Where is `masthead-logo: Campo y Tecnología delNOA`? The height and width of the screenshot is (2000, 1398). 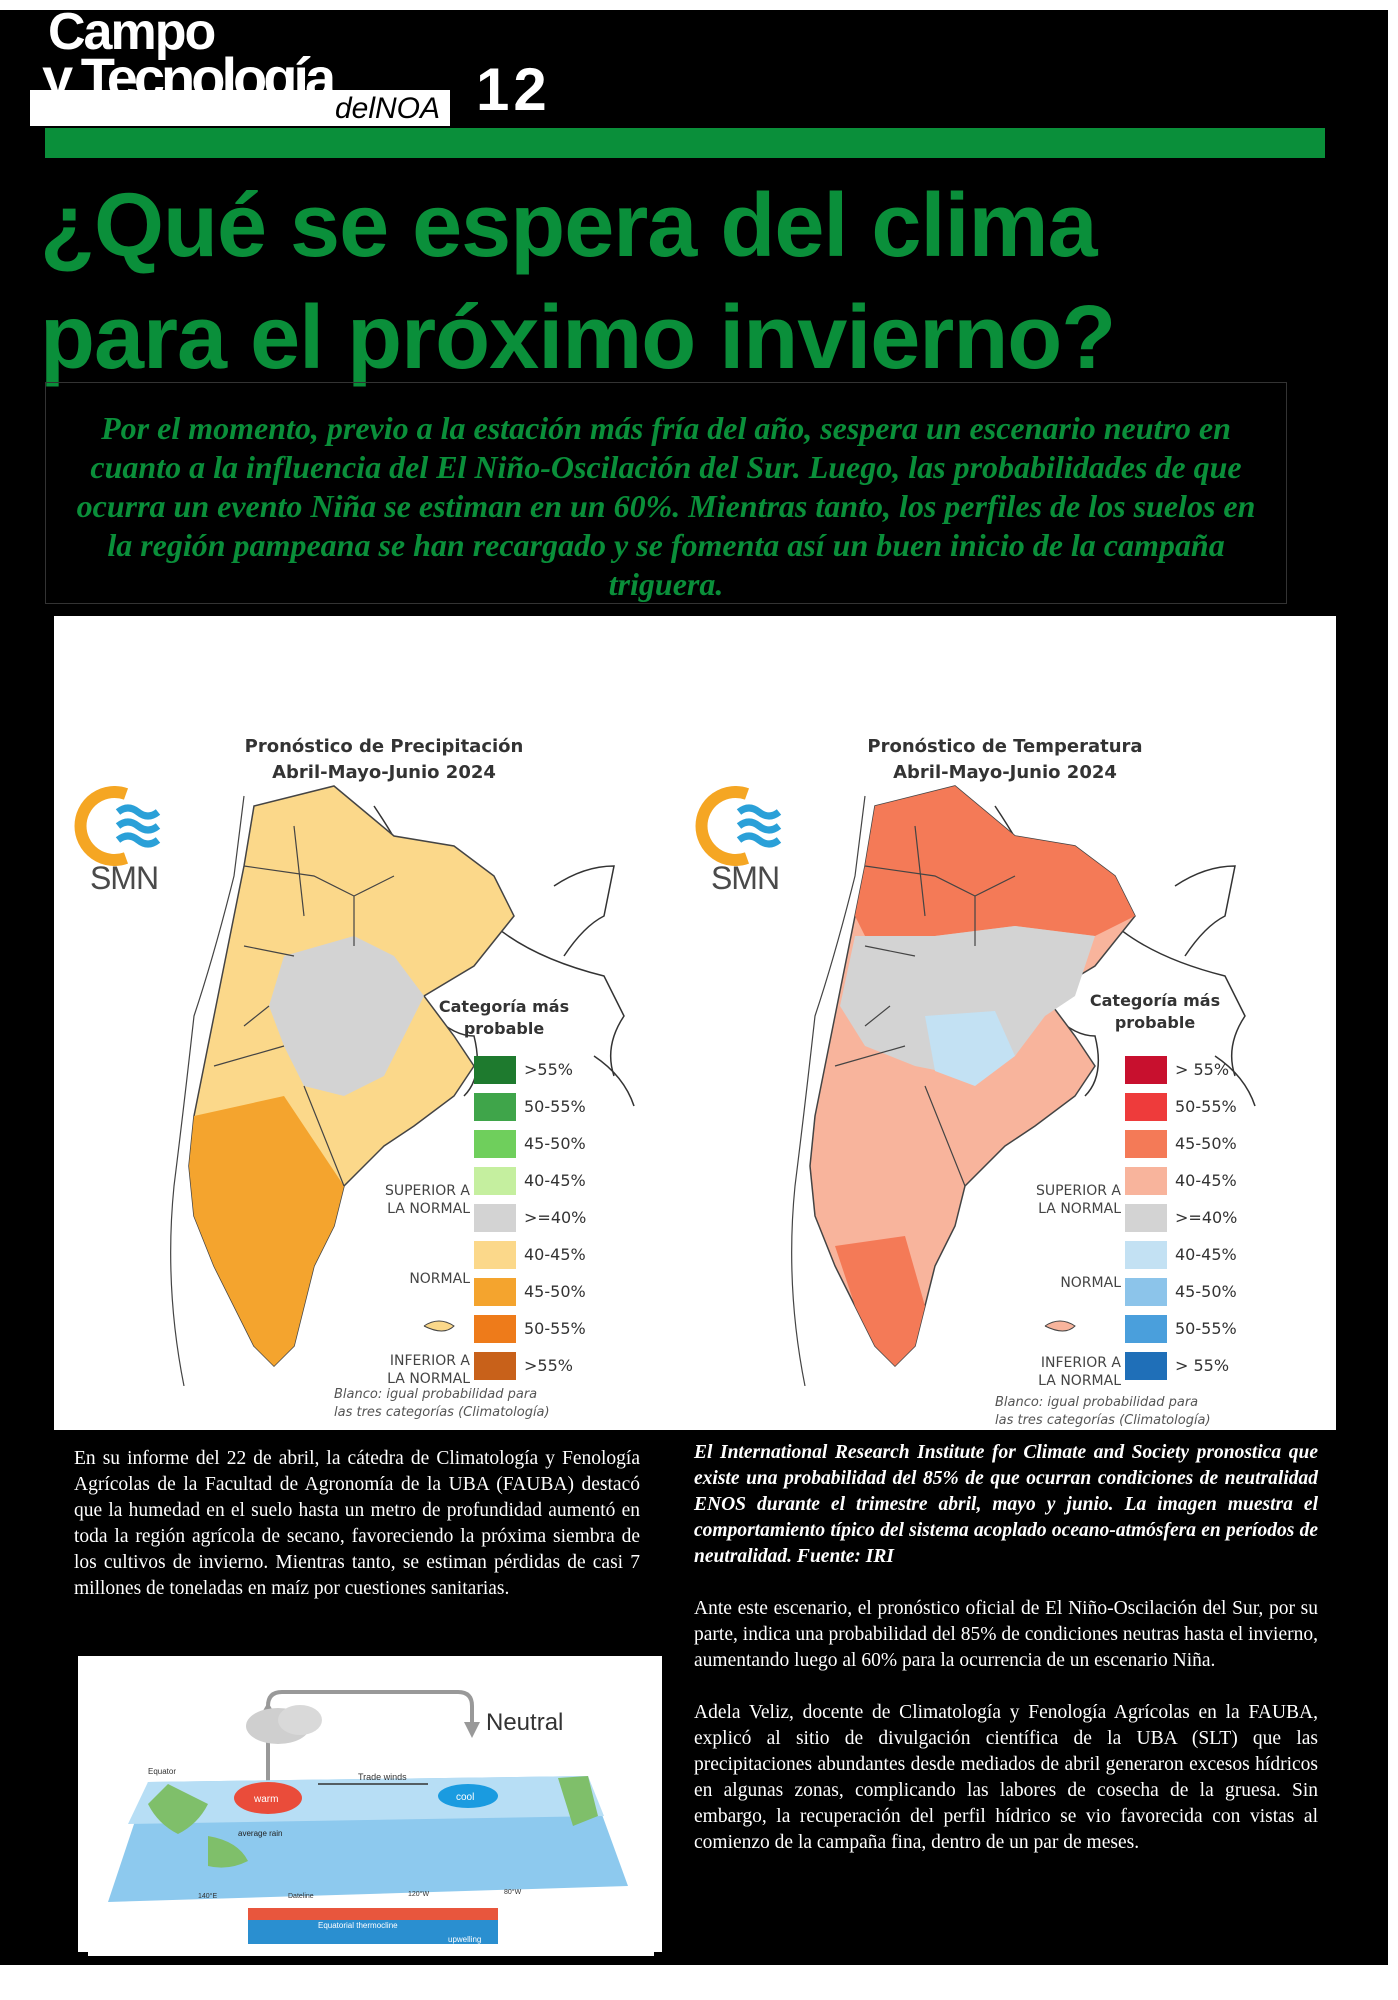
masthead-logo: Campo y Tecnología delNOA is located at coordinates (240, 68).